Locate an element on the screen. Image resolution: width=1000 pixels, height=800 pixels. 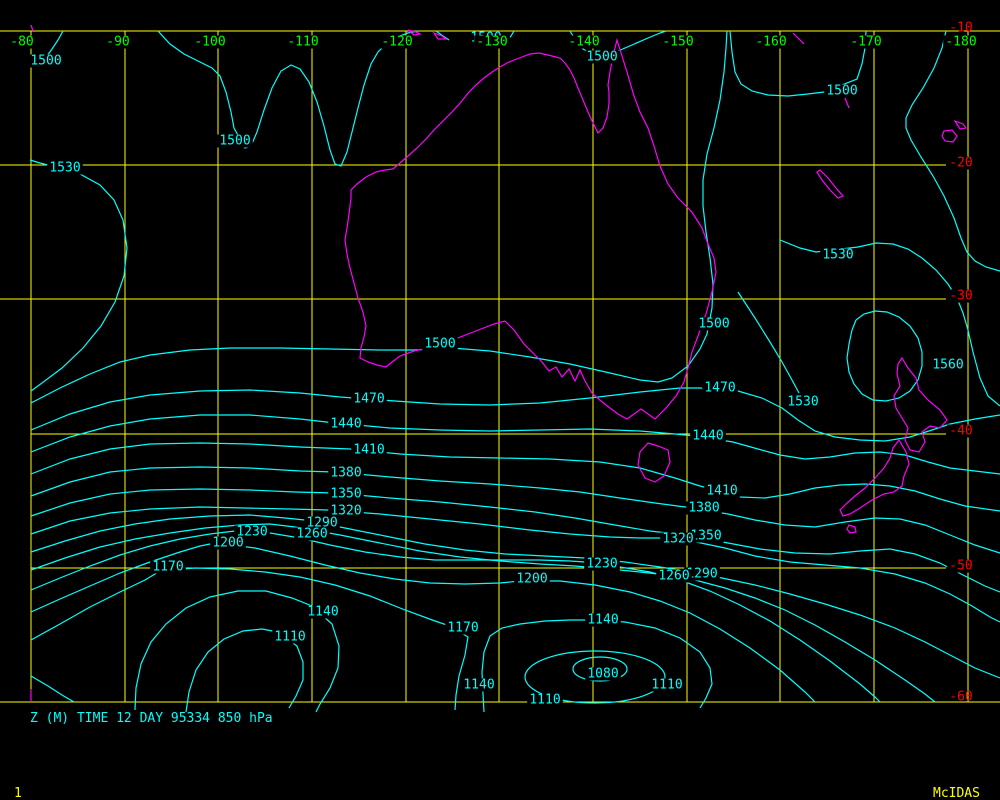
longitude-label: -80 is located at coordinates (21, 42).